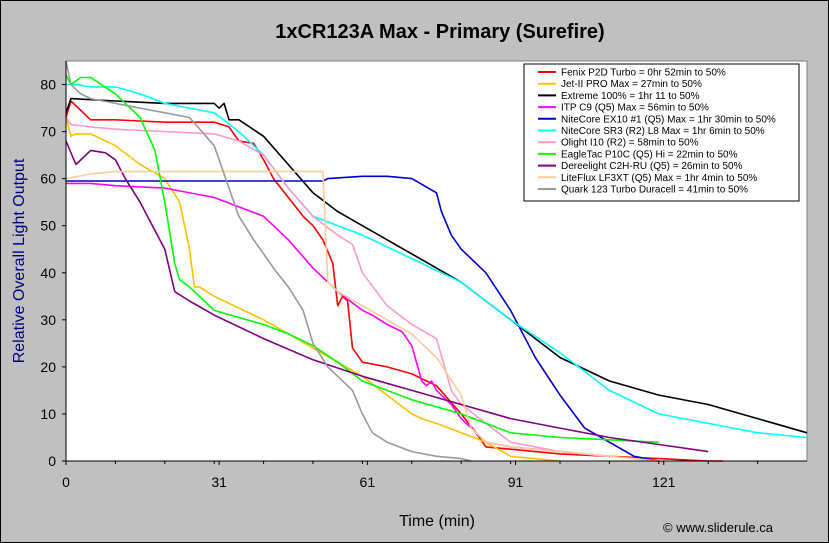 The width and height of the screenshot is (829, 543). I want to click on chart-title: 1xCR123A Max - Primary (Surefire), so click(439, 32).